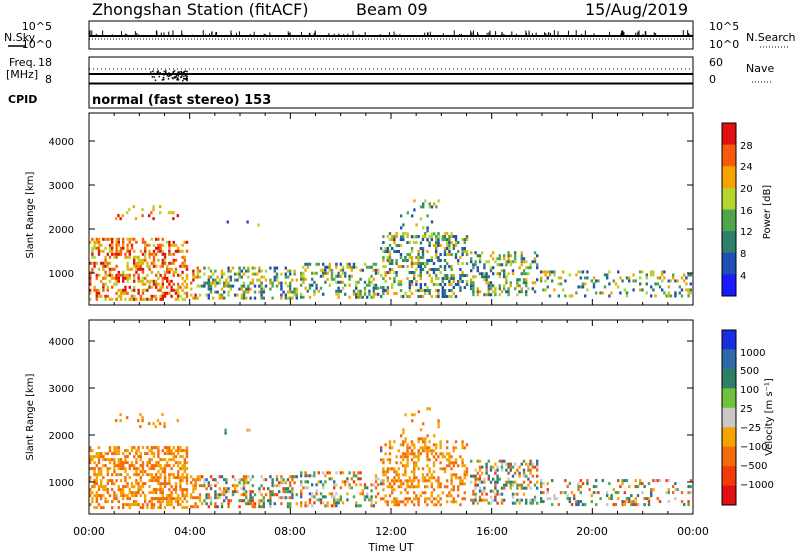 The height and width of the screenshot is (554, 800). I want to click on power-cbar-tick-20: 20, so click(746, 189).